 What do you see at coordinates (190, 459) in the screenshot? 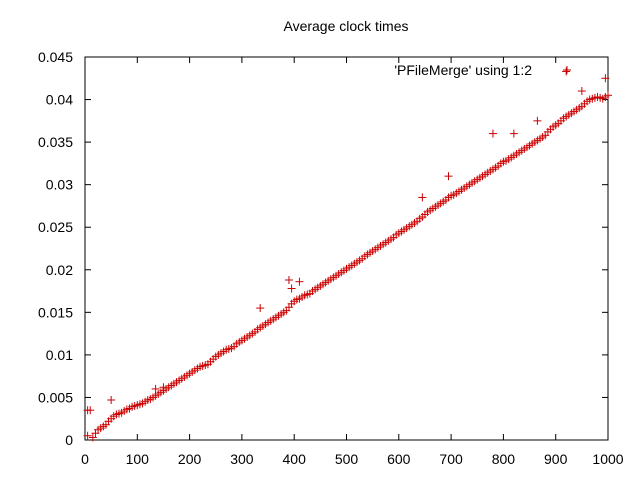
I see `x-tick-label: 200` at bounding box center [190, 459].